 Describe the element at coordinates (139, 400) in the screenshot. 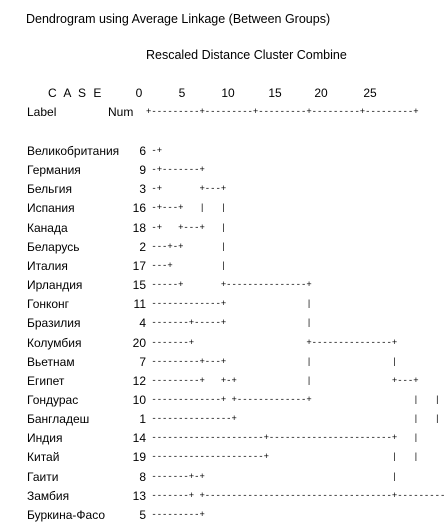

I see `case-num: 10` at that location.